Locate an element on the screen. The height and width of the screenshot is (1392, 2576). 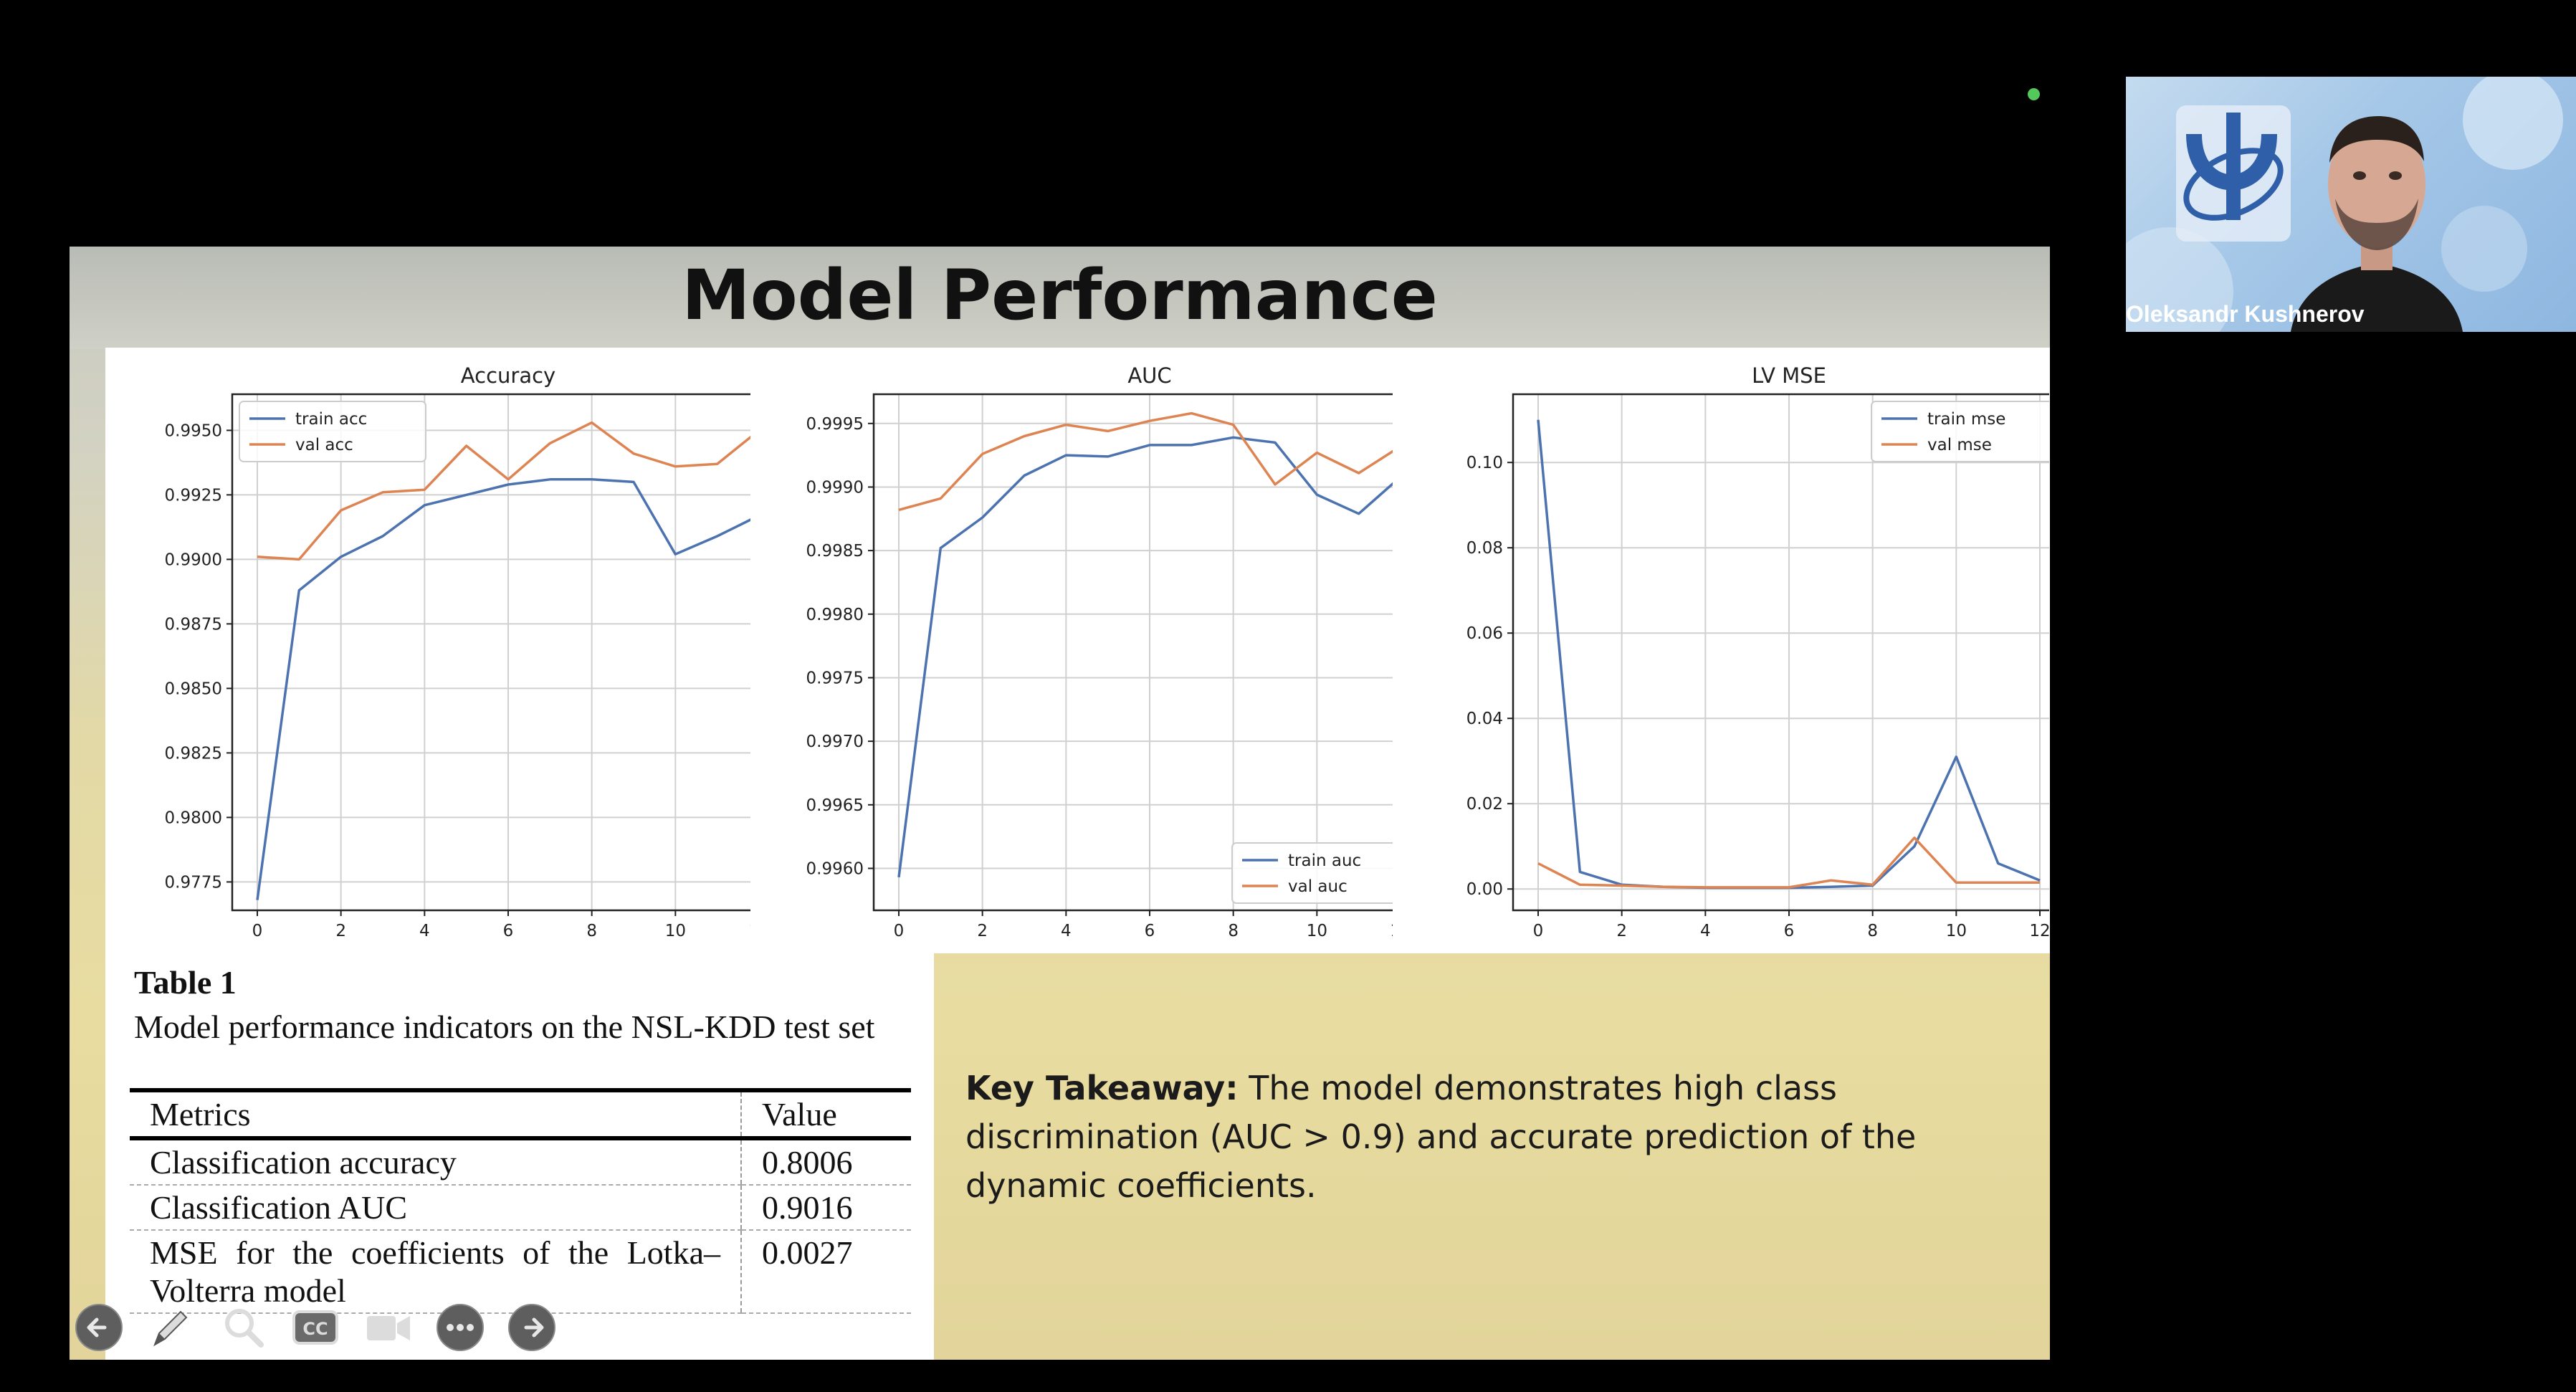
magnifier-icon is located at coordinates (243, 1328).